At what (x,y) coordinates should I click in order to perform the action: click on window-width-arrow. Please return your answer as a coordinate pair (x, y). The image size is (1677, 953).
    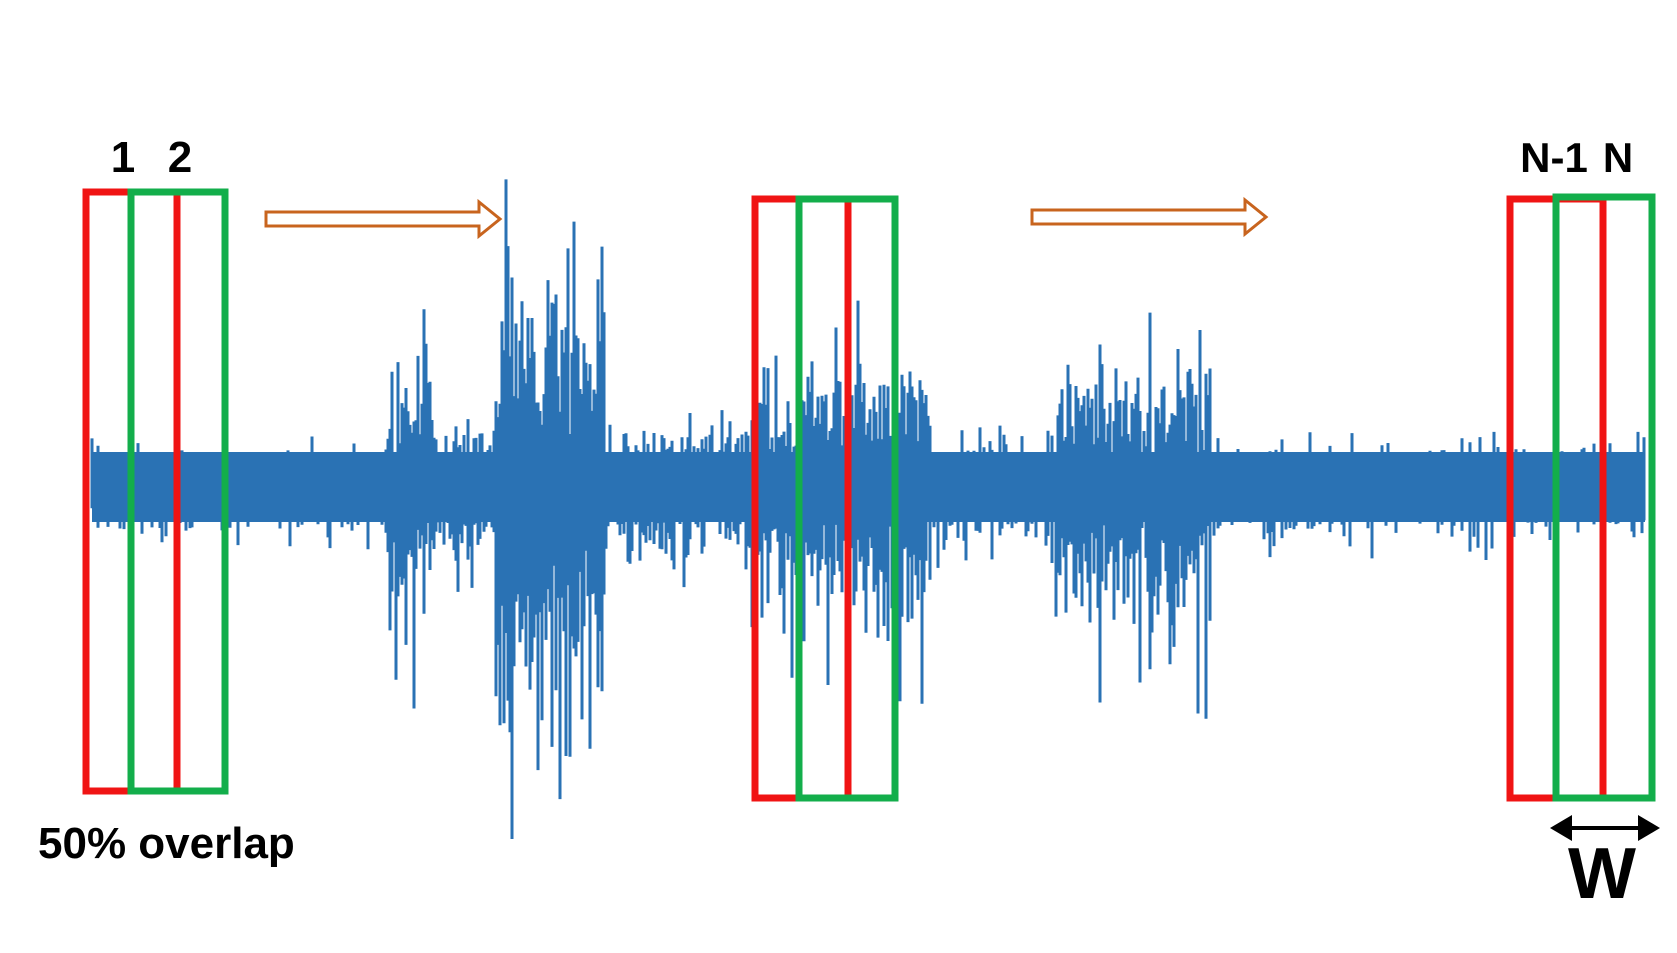
    Looking at the image, I should click on (1605, 828).